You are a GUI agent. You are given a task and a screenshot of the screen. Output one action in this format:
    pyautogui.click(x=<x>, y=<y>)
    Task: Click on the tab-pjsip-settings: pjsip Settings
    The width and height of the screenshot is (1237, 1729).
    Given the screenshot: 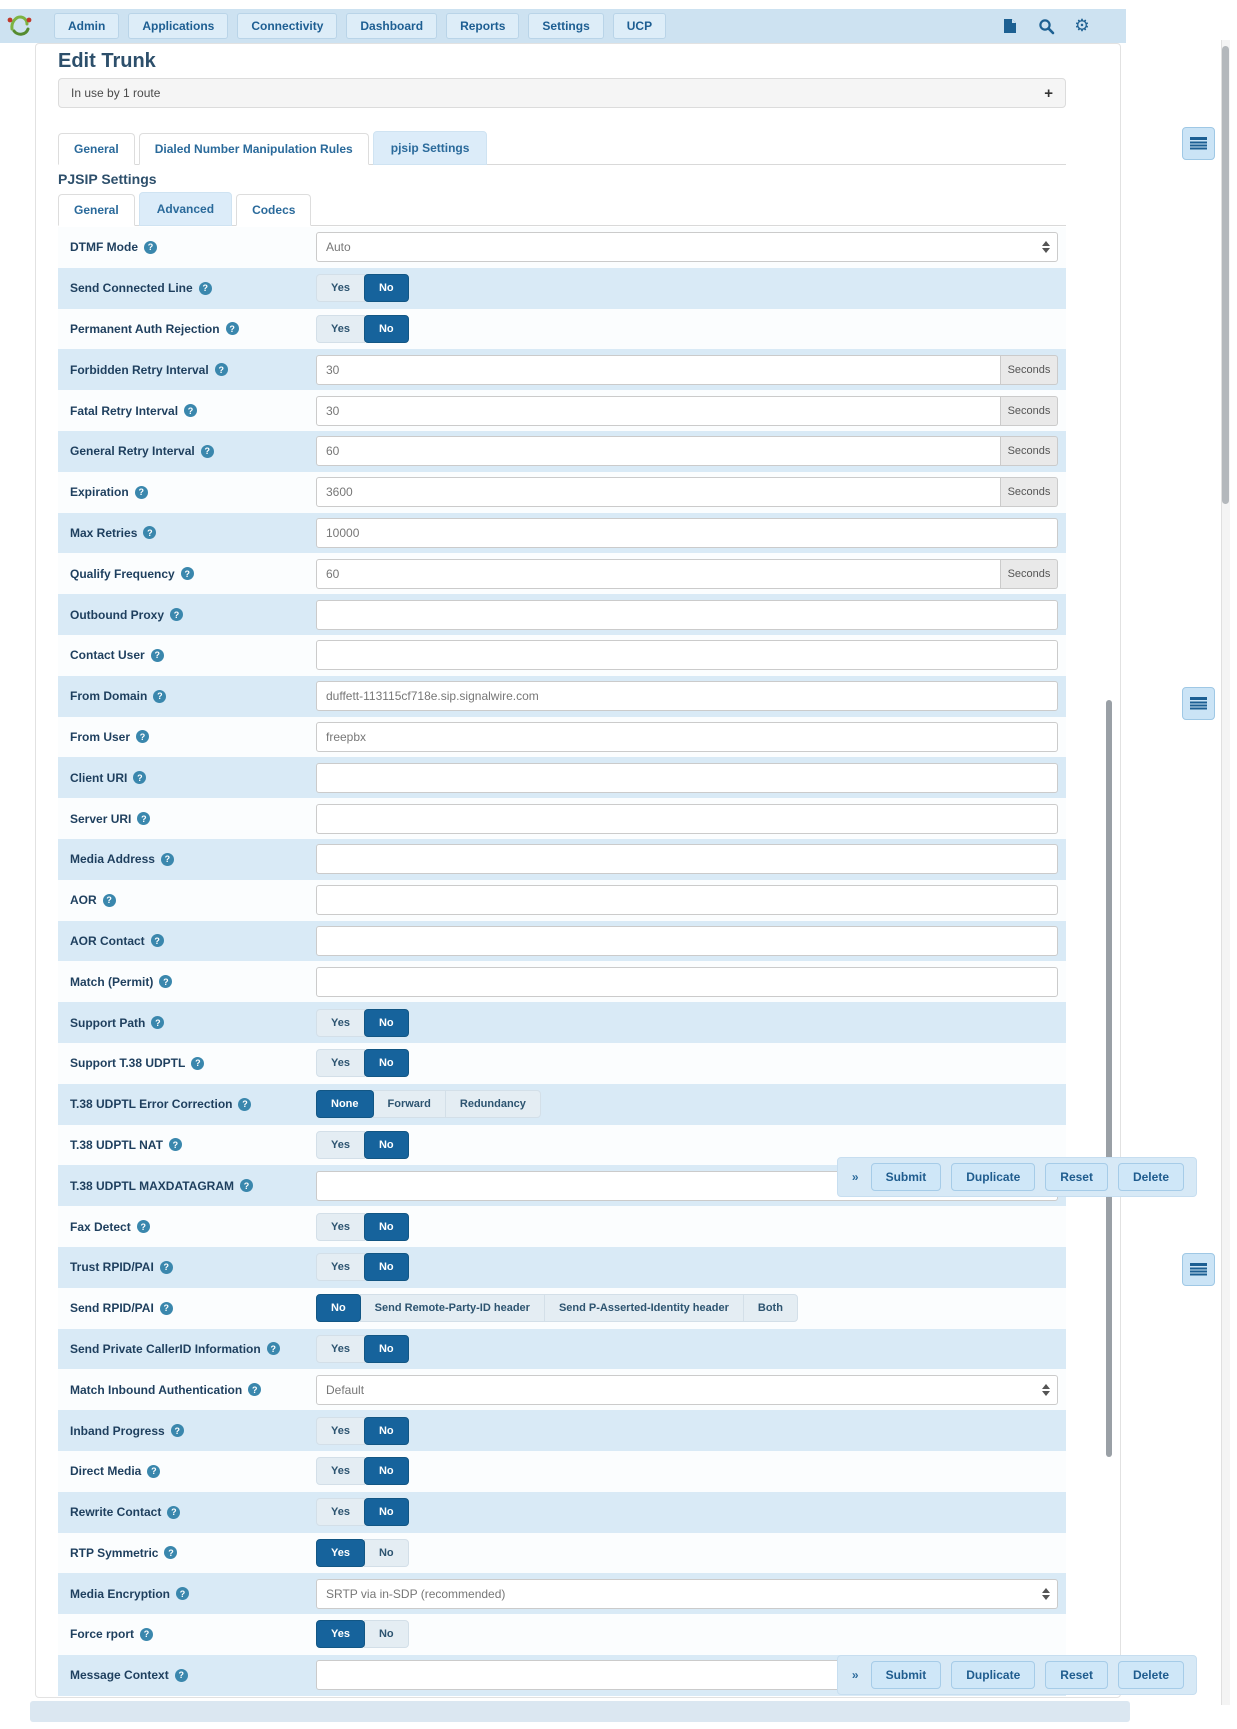 What is the action you would take?
    pyautogui.click(x=430, y=148)
    